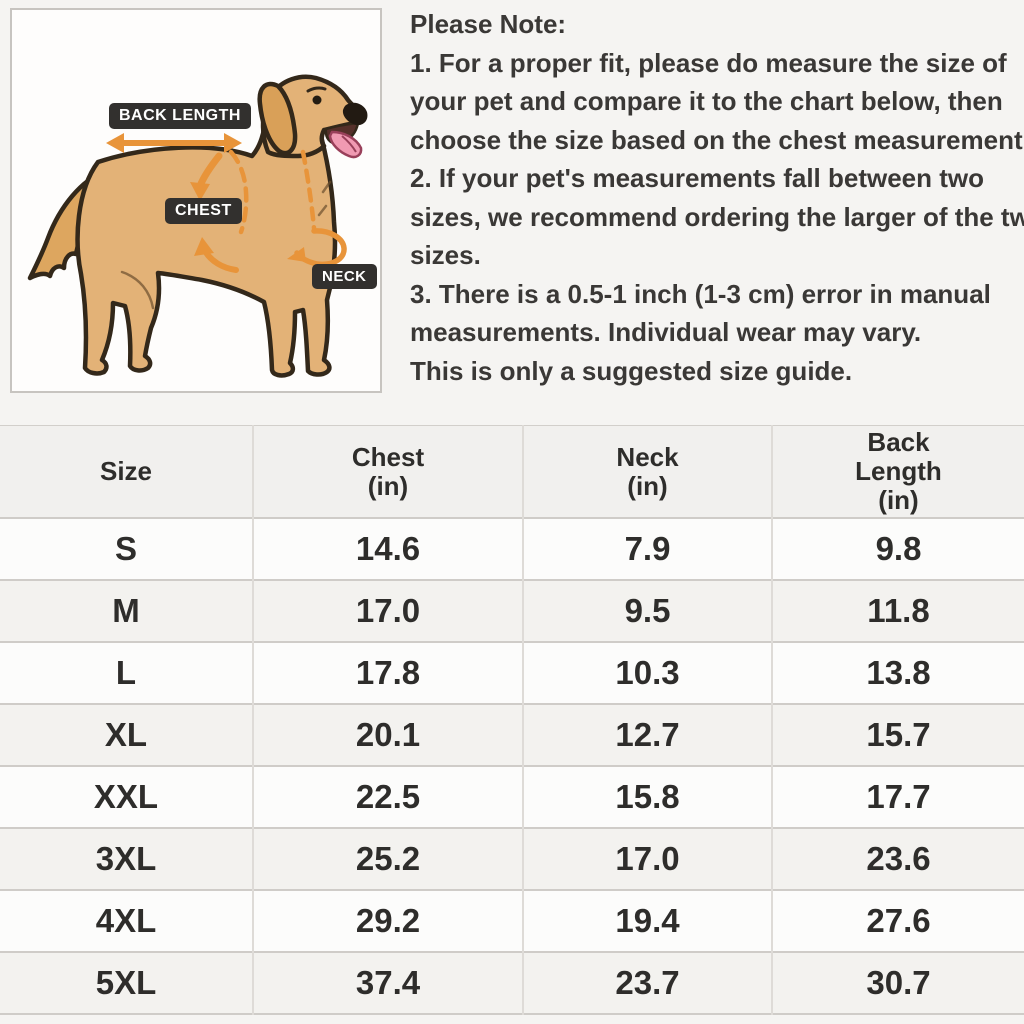  I want to click on size-row-s: S 14.6 7.9 9.8, so click(512, 549).